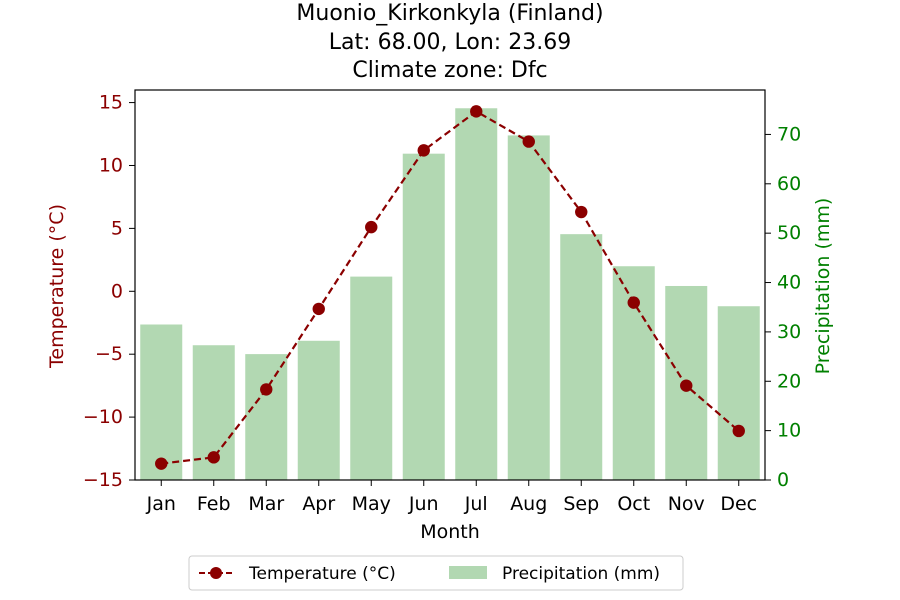 The width and height of the screenshot is (900, 600). I want to click on temperature-point-jul, so click(476, 111).